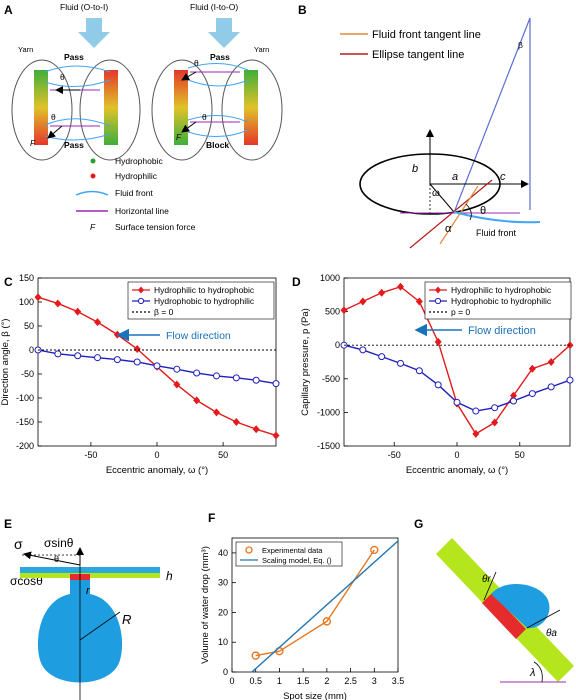 This screenshot has width=576, height=700. What do you see at coordinates (90, 570) in the screenshot?
I see `blue-fabric-layer` at bounding box center [90, 570].